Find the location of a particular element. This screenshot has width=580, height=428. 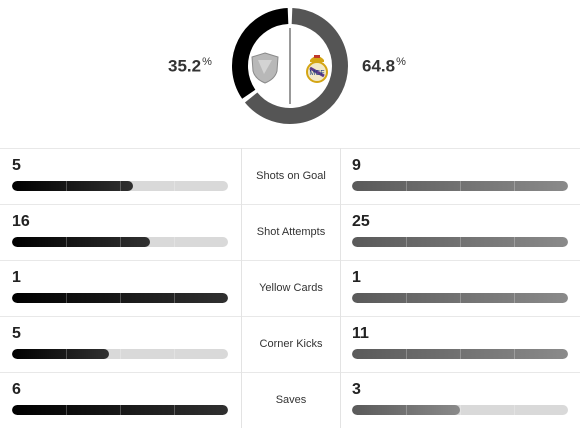

home-stat-value: 9 is located at coordinates (356, 165).